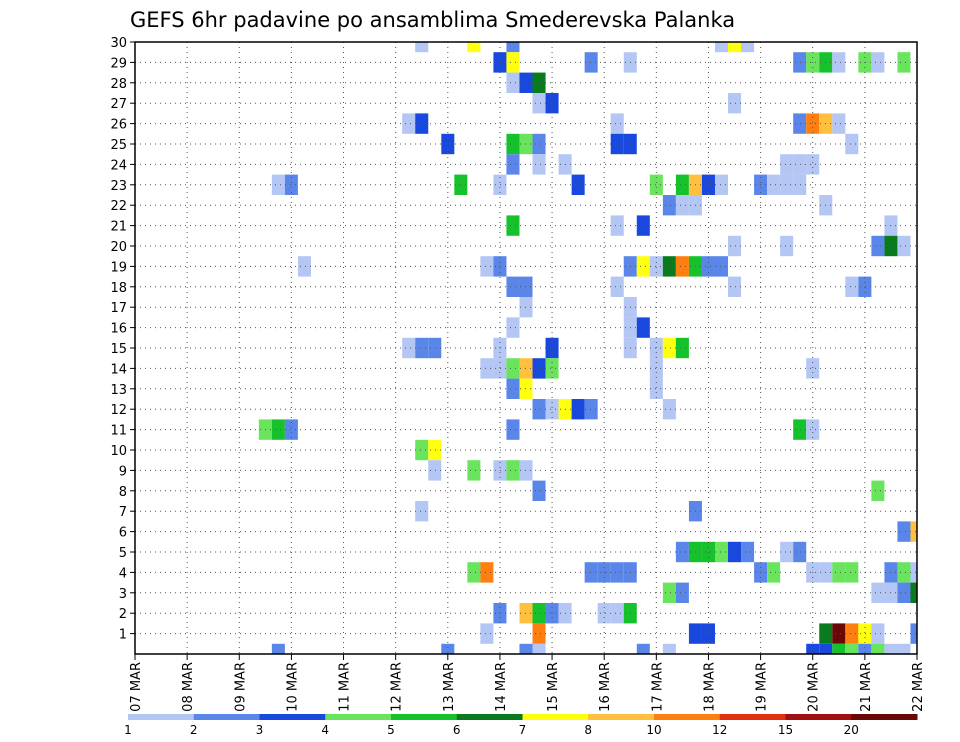 This screenshot has width=960, height=742. What do you see at coordinates (123, 533) in the screenshot?
I see `y-tick-label: 6` at bounding box center [123, 533].